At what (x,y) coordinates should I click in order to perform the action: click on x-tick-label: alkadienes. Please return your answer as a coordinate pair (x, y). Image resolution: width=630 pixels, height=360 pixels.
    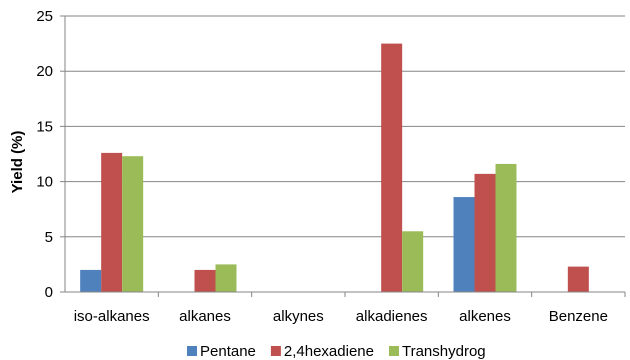
    Looking at the image, I should click on (392, 316).